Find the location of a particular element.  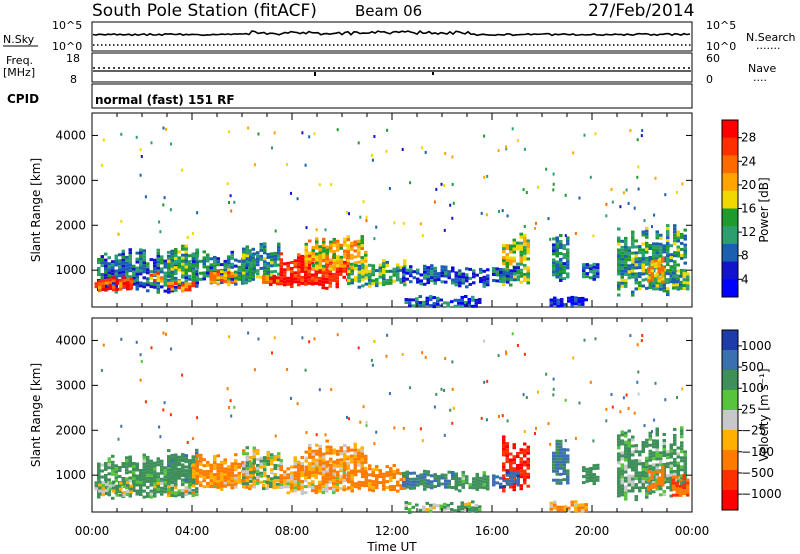

colorbar-tick-label: 1000 is located at coordinates (756, 346).